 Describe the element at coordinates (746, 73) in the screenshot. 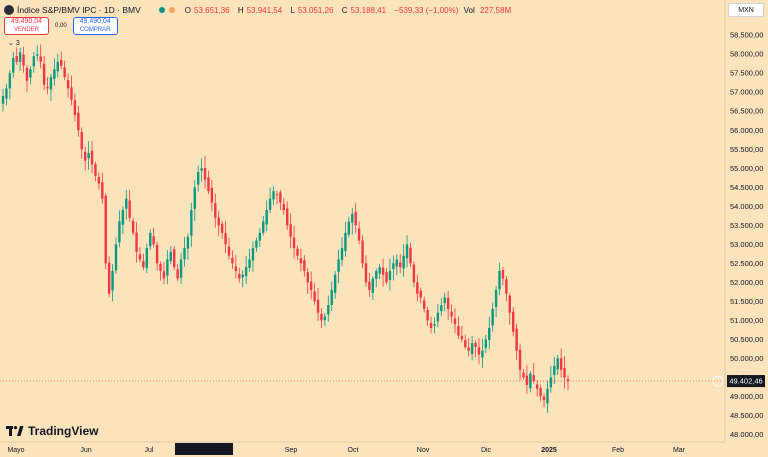

I see `price-tick-label: 57.500,00` at that location.